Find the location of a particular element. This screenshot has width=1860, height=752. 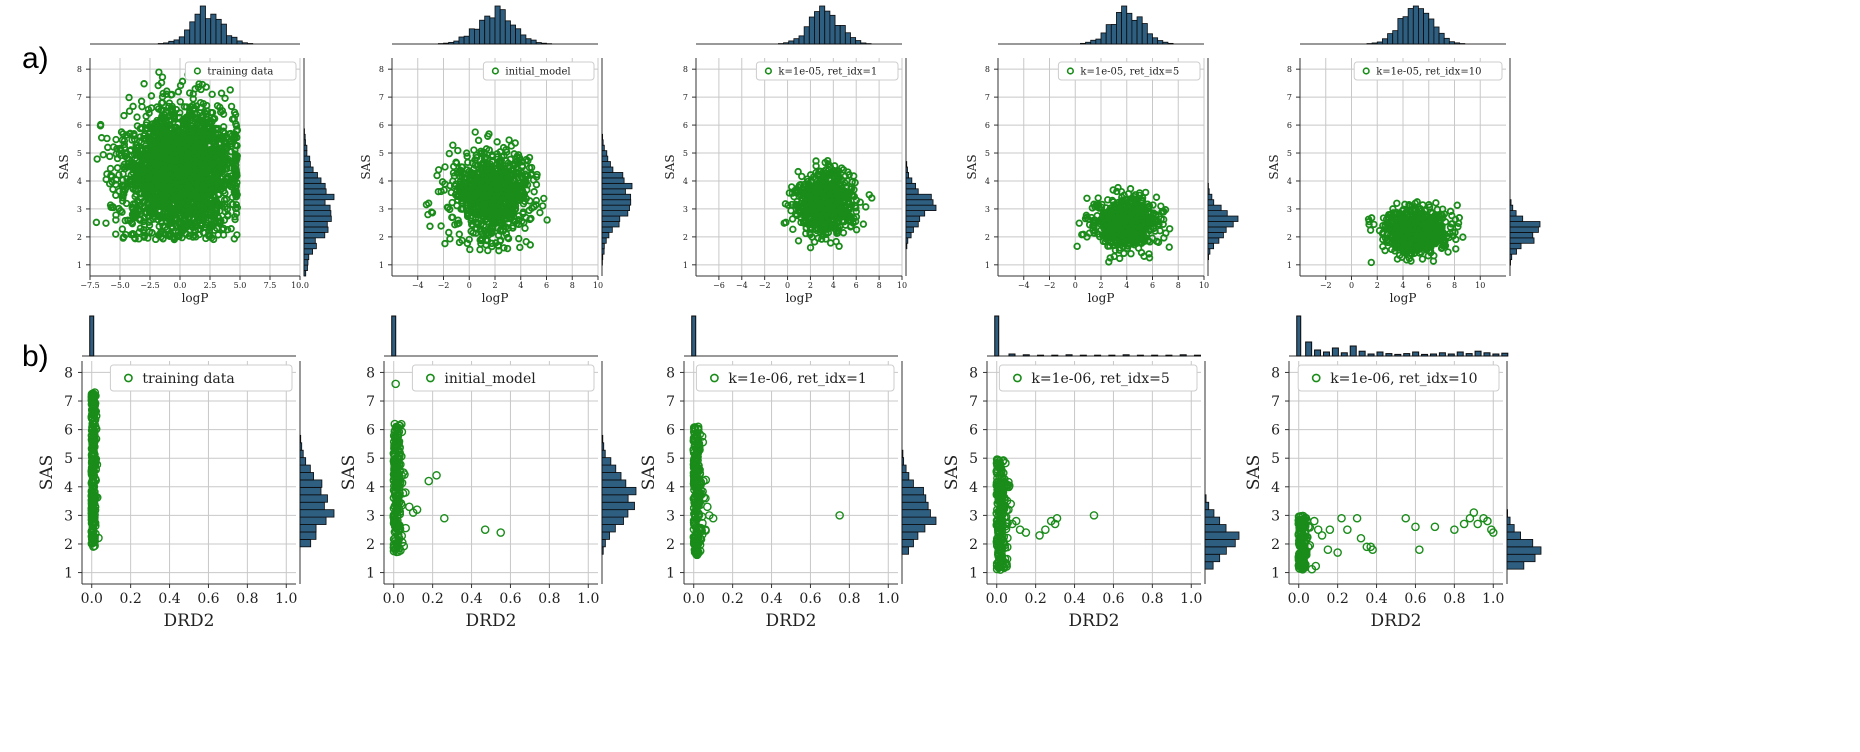

legend: initial_model is located at coordinates (538, 71).